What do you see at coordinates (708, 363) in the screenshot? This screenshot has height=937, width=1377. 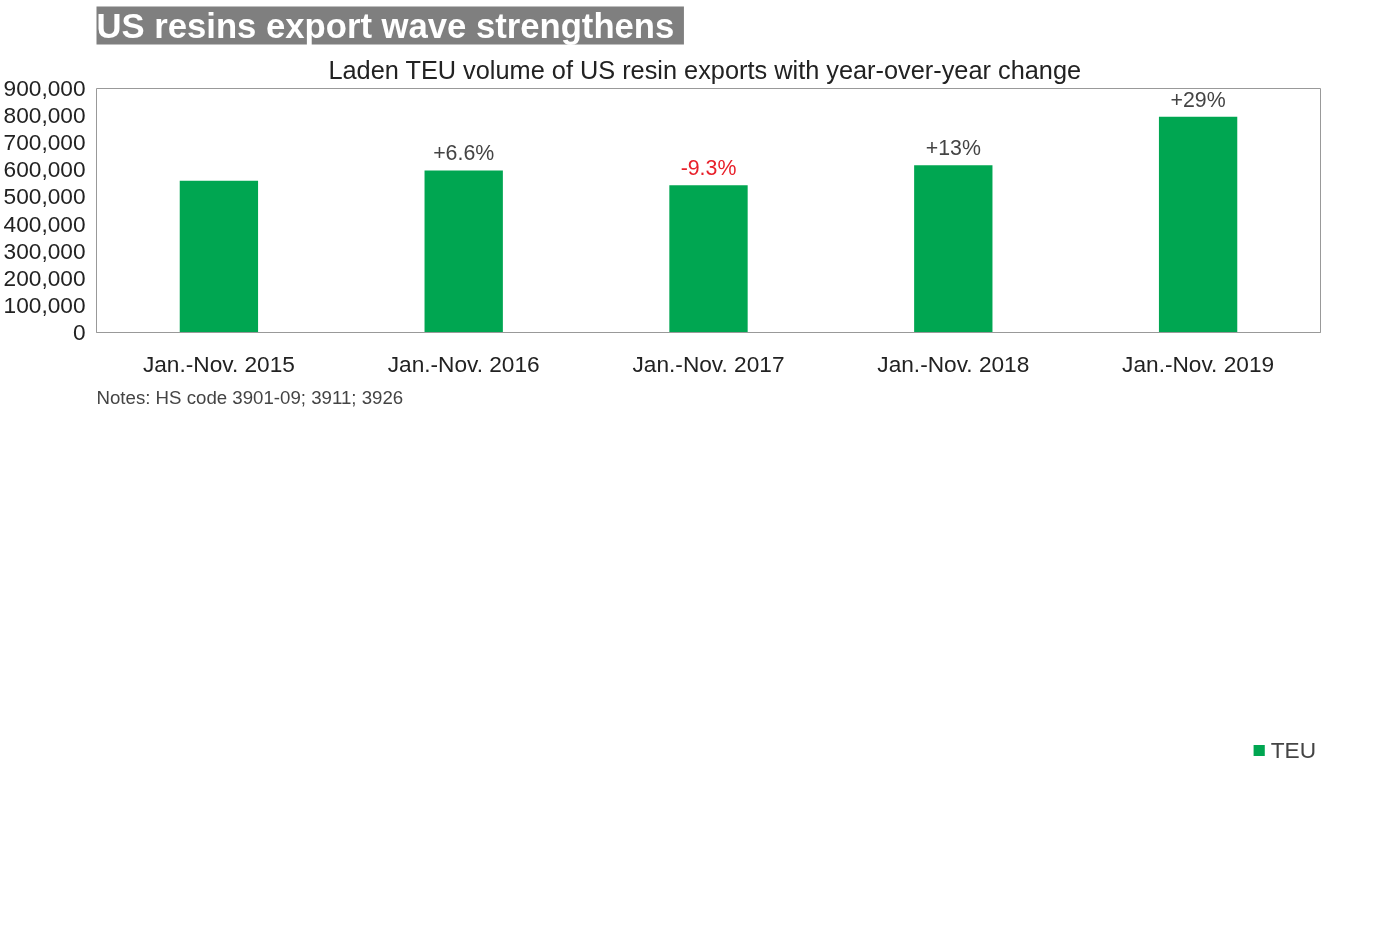 I see `x-tick-label: Jan.-Nov. 2017` at bounding box center [708, 363].